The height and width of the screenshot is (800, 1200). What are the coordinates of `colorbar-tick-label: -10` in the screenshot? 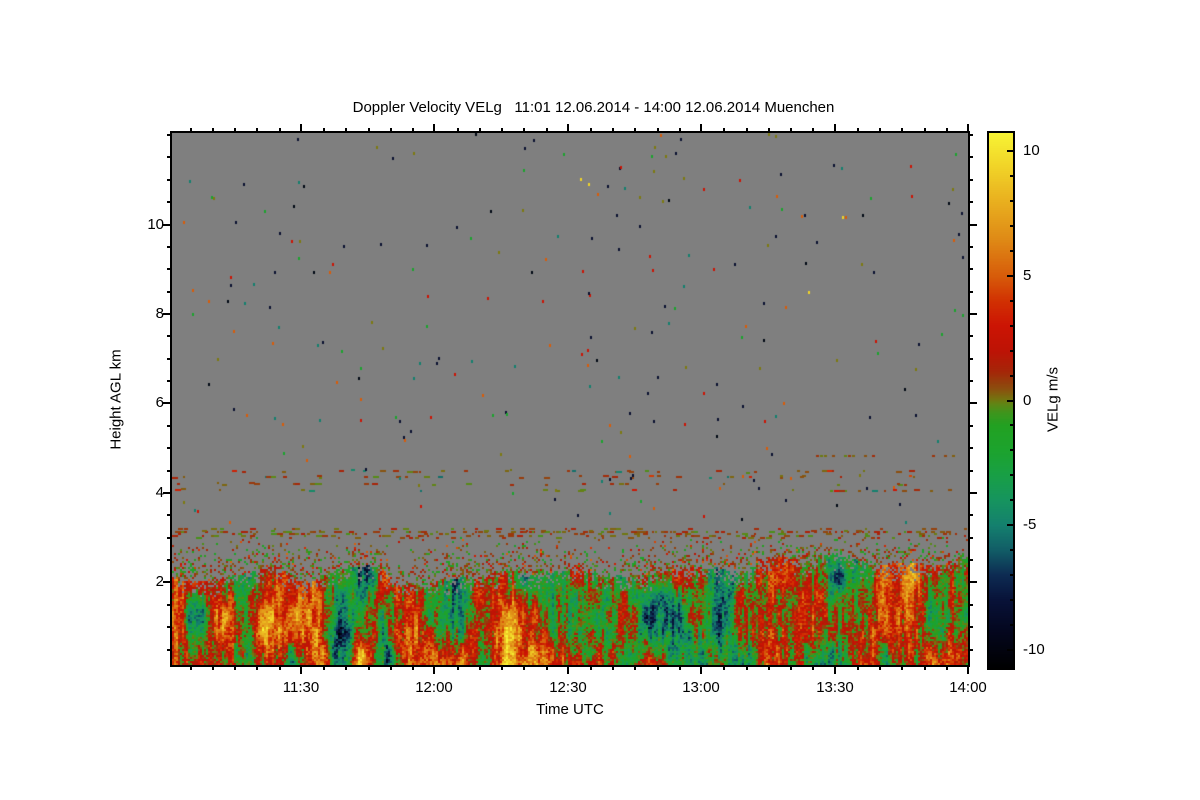 It's located at (1034, 649).